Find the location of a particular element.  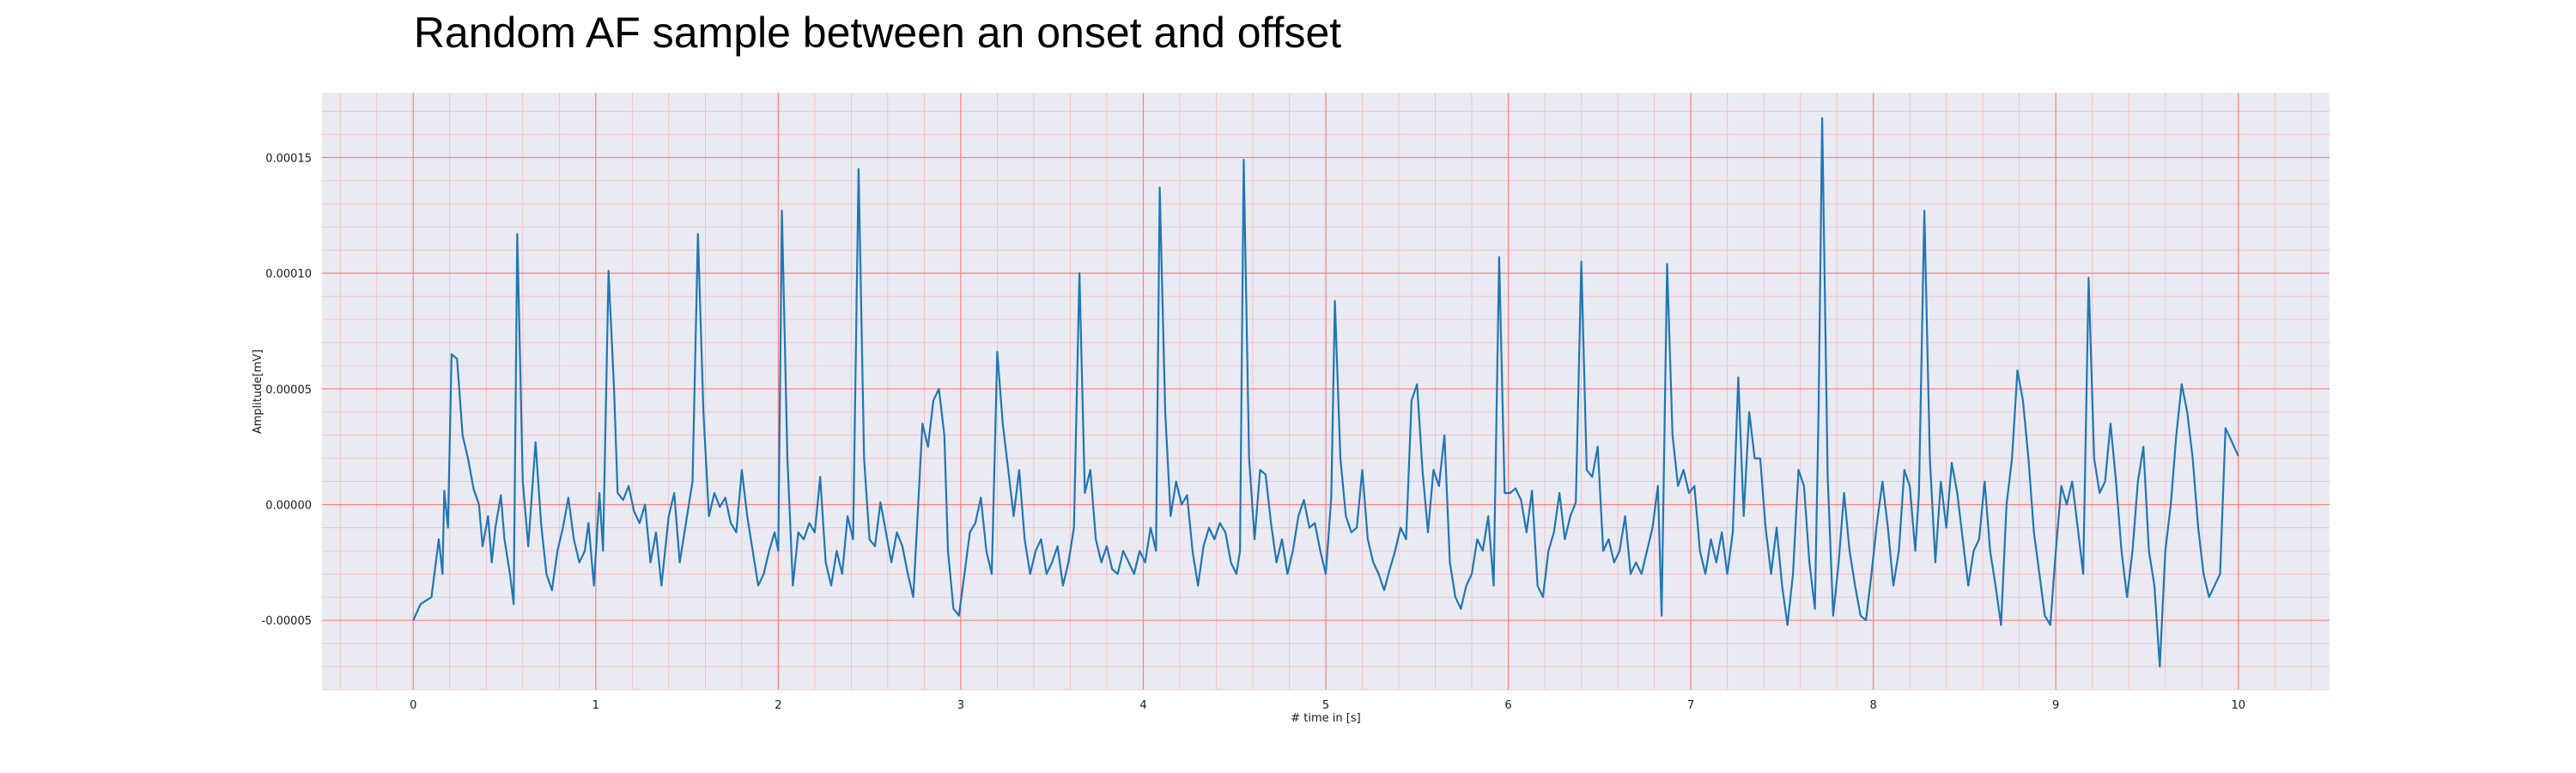

x-tick-label: 2 is located at coordinates (778, 705).